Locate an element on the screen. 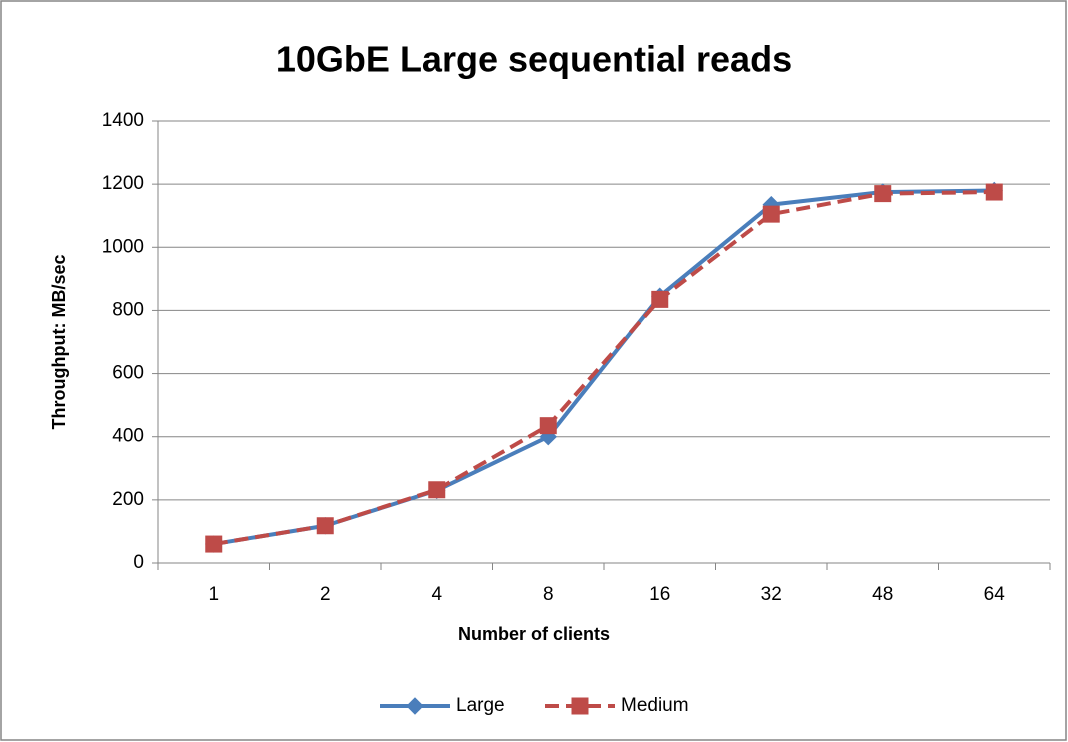 Image resolution: width=1068 pixels, height=742 pixels. x-tick-label: 64 is located at coordinates (995, 594).